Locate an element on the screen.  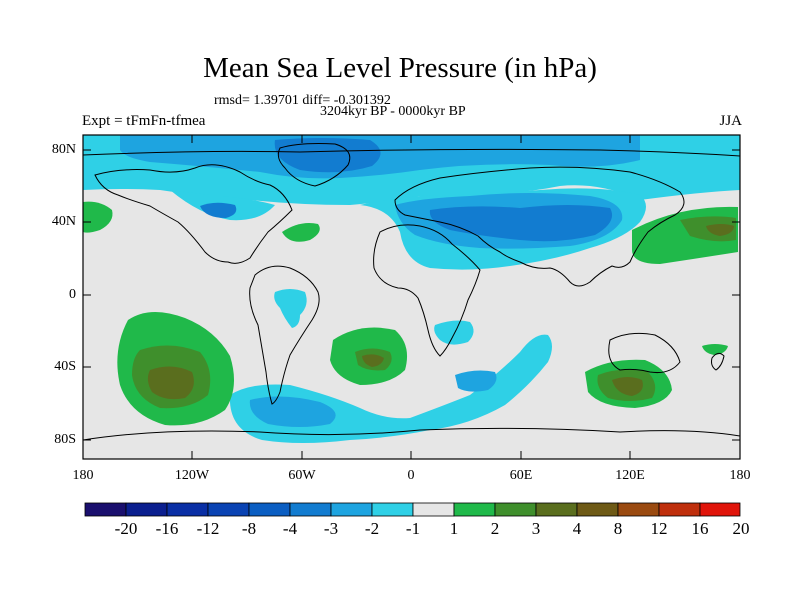
green-pacific-ne is located at coordinates (98, 217).